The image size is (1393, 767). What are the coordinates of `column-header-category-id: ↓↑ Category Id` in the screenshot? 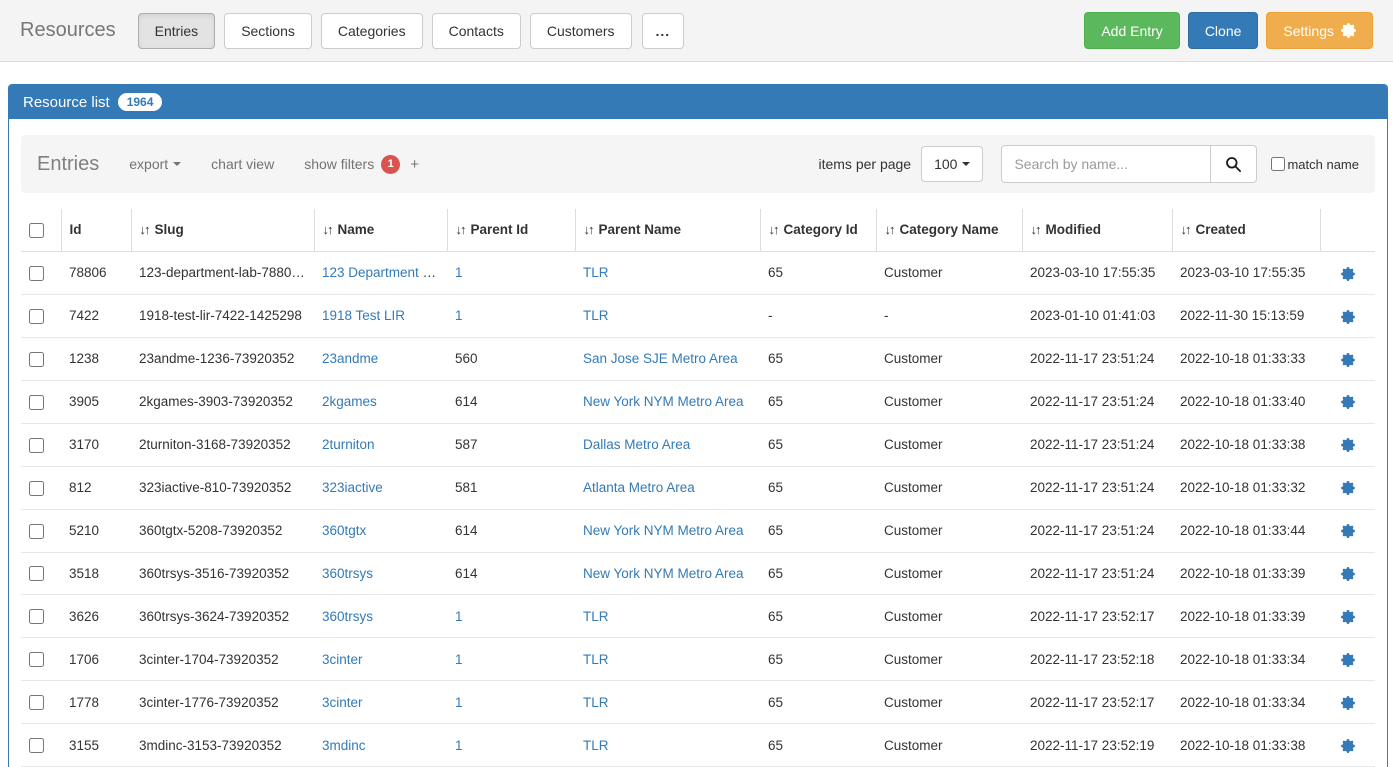 It's located at (817, 230).